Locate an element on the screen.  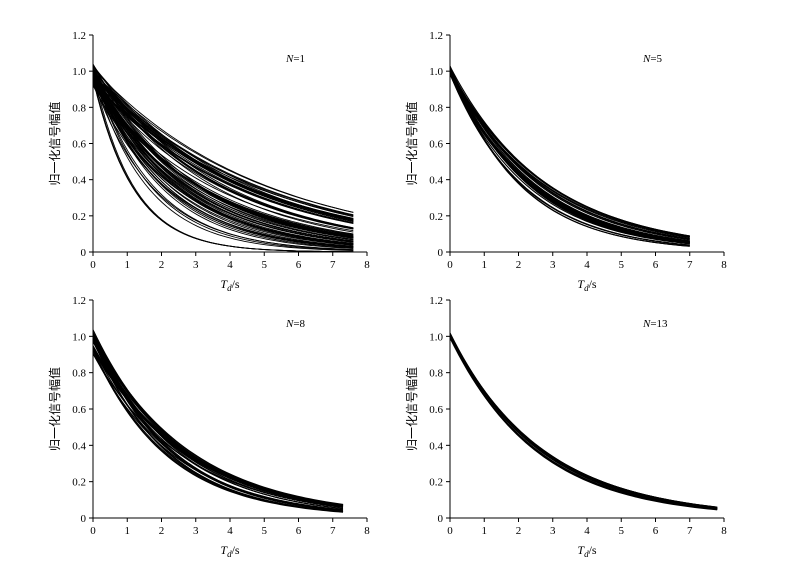
panel-n-label: N=13 is located at coordinates (655, 324).